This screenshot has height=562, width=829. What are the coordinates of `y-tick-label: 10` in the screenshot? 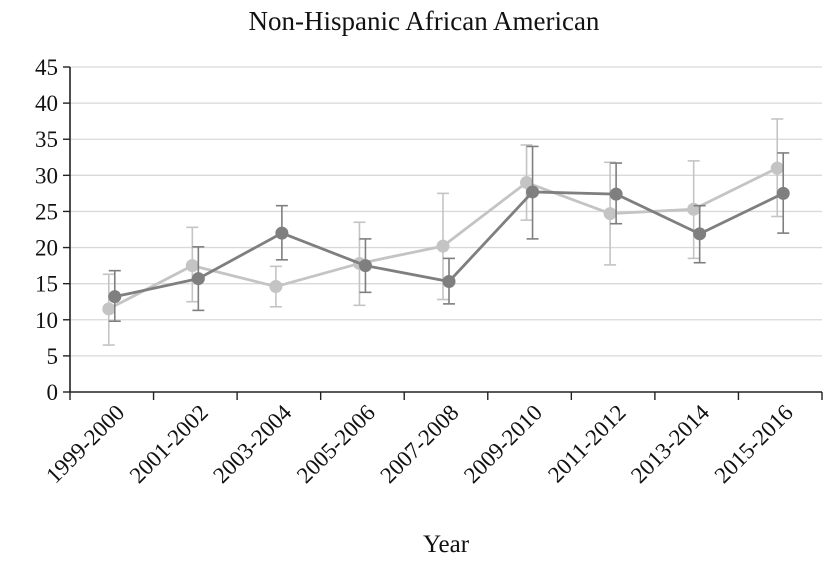 It's located at (46, 320).